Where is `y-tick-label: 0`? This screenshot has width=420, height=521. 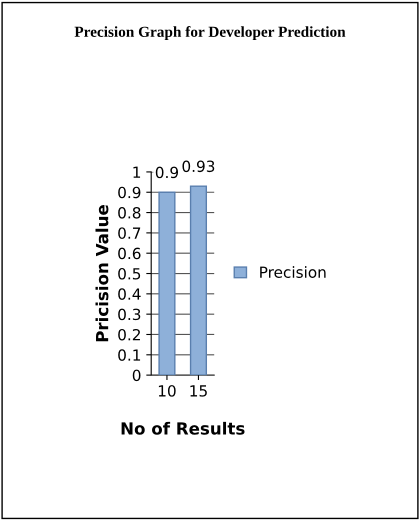
y-tick-label: 0 is located at coordinates (136, 376).